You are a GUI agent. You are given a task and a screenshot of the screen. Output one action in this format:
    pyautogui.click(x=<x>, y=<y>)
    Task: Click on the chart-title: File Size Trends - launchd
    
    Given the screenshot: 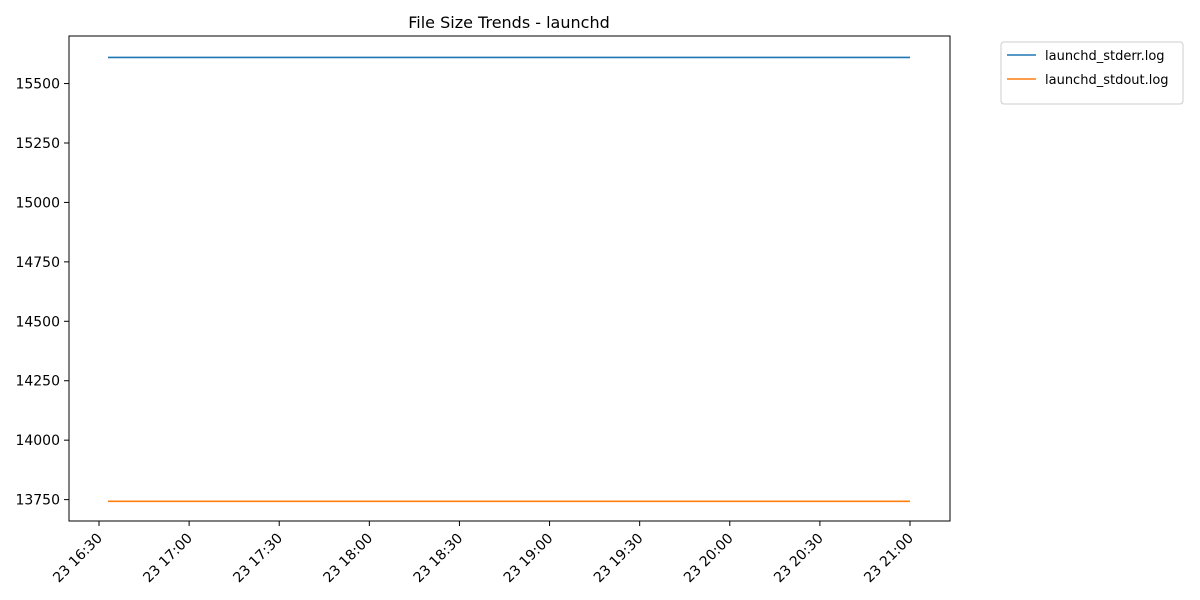 What is the action you would take?
    pyautogui.click(x=508, y=22)
    